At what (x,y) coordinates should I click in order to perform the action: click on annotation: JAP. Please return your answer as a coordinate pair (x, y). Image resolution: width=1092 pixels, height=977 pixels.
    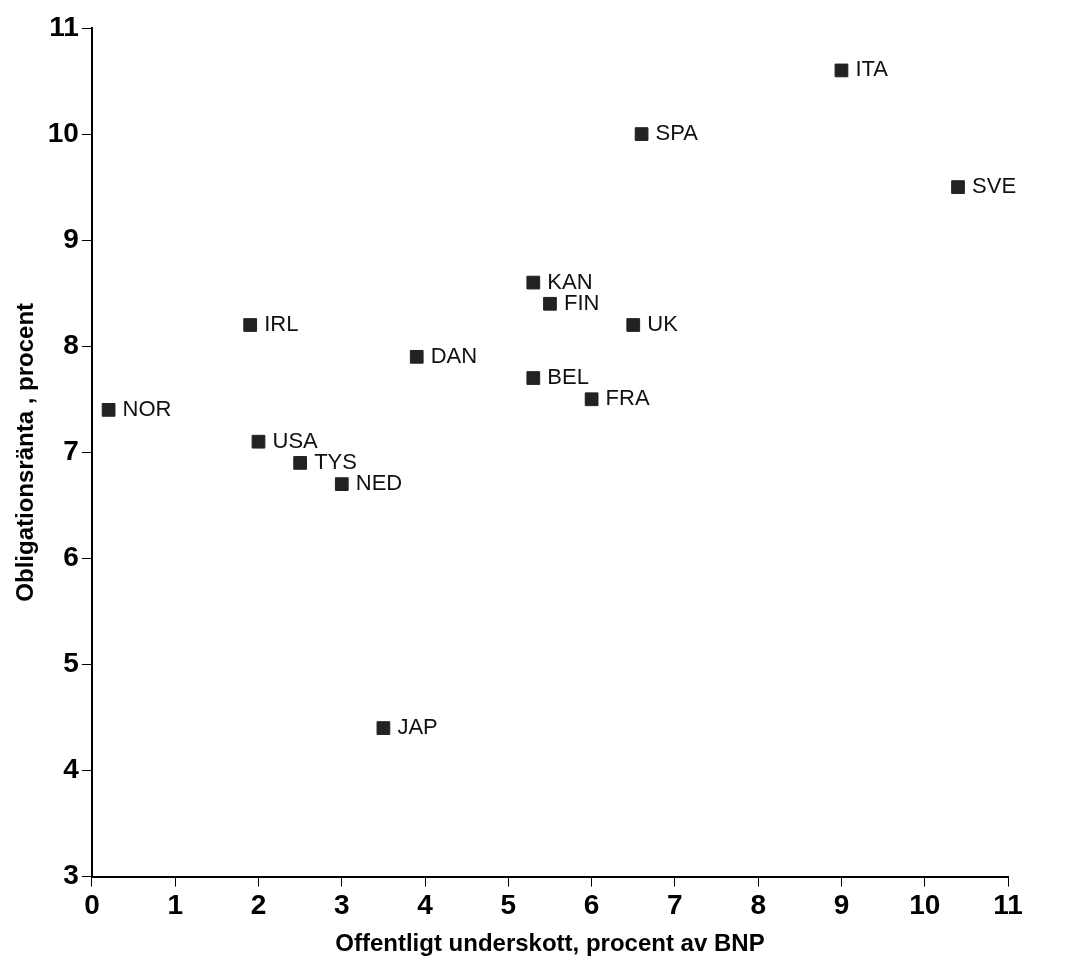
    Looking at the image, I should click on (417, 727).